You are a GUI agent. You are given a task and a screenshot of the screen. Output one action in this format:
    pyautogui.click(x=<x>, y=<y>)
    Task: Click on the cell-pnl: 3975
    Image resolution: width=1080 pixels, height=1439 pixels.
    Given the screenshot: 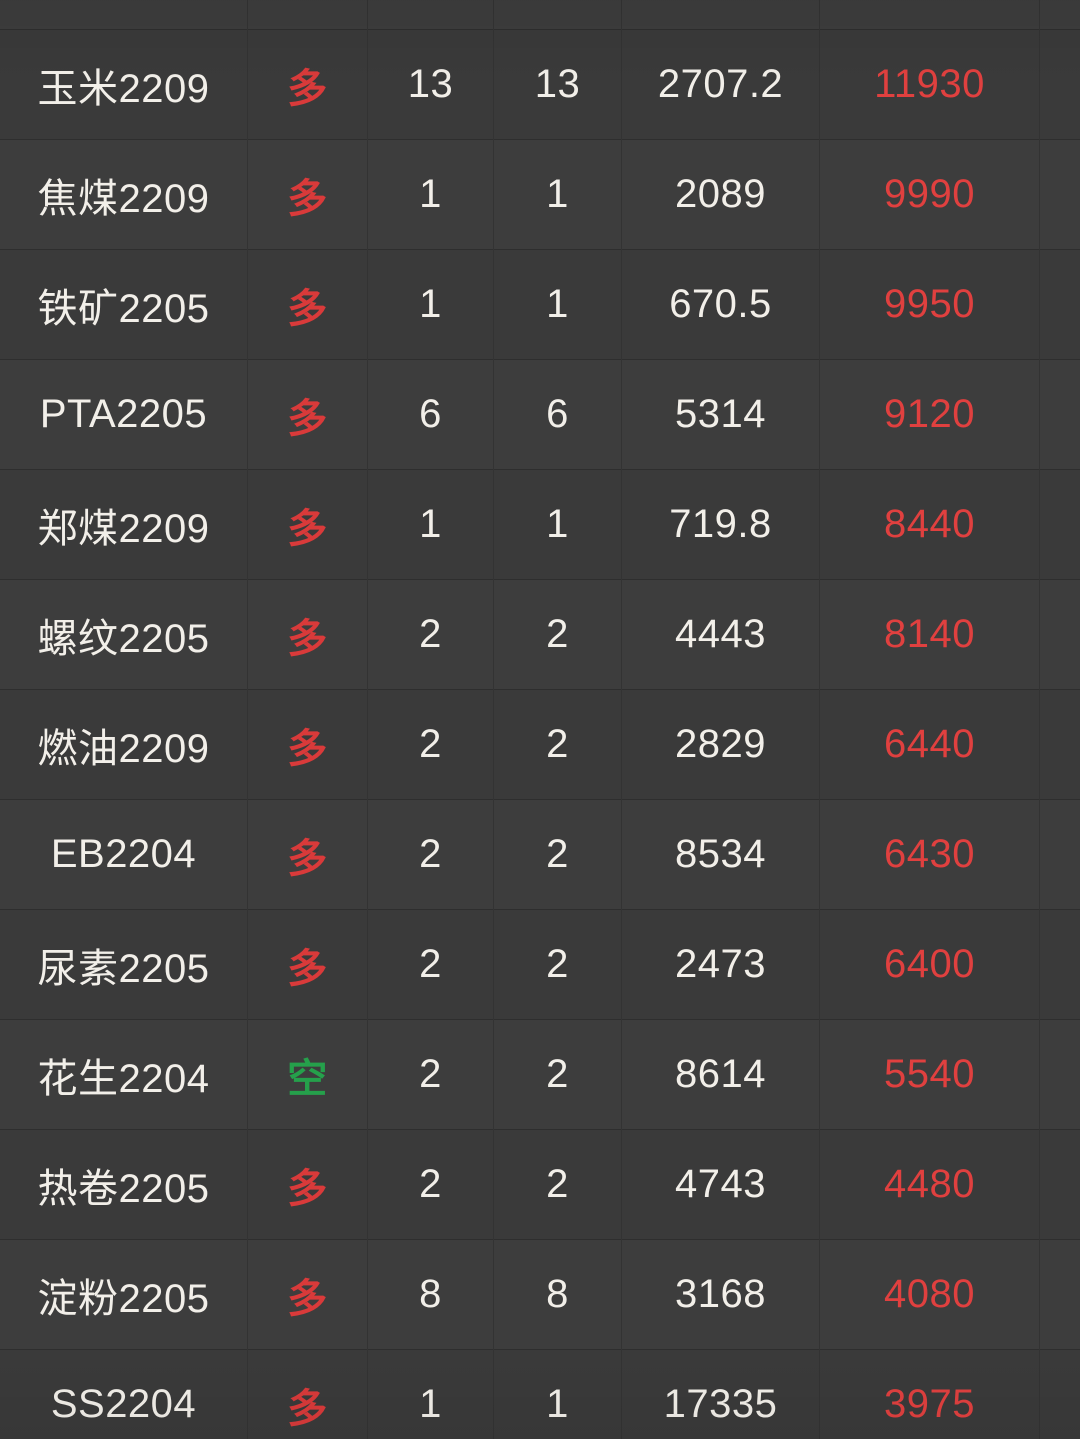 What is the action you would take?
    pyautogui.click(x=930, y=1394)
    